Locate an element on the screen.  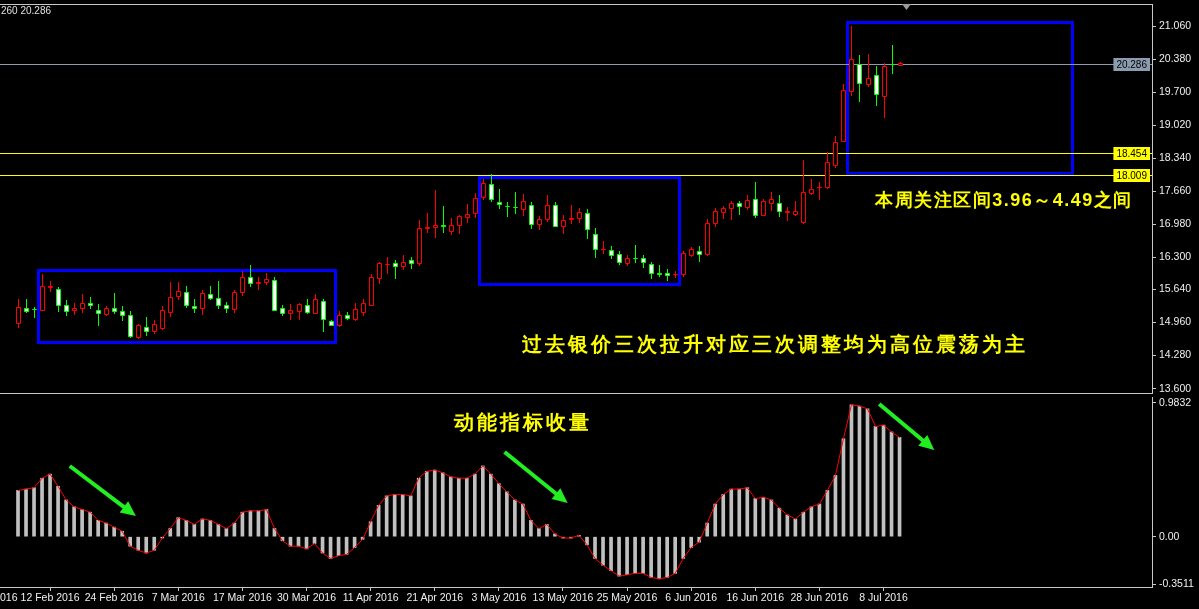
y-tick-label: 14.280 is located at coordinates (1175, 354).